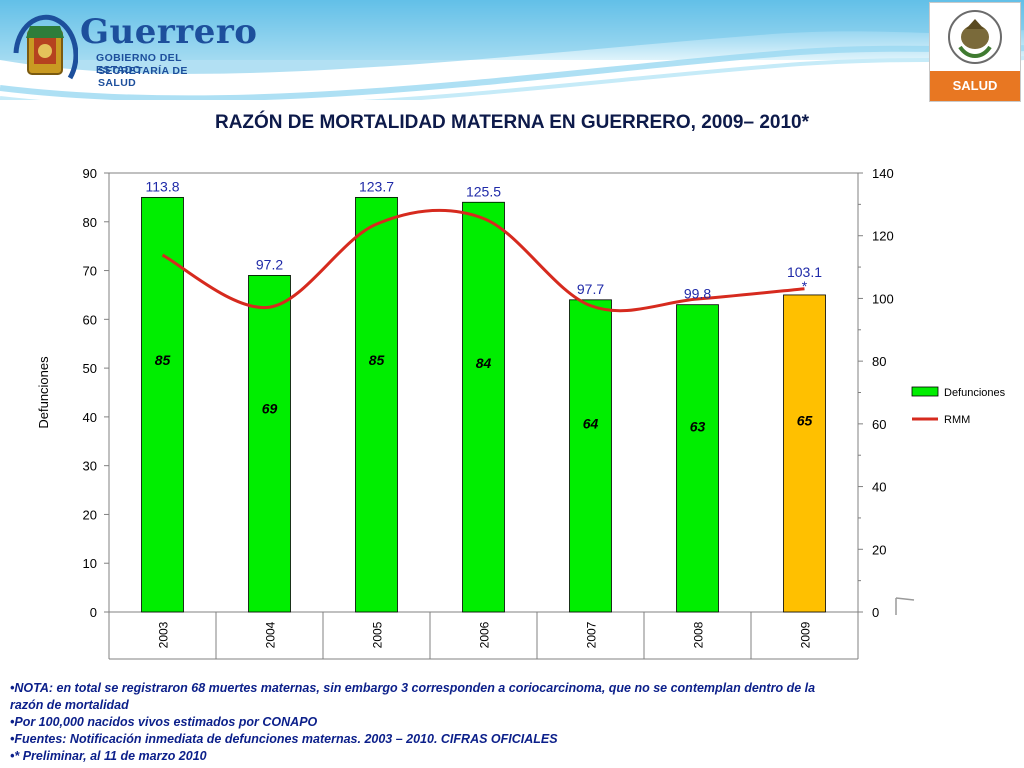 The width and height of the screenshot is (1024, 768). I want to click on brand-subtitle-secretariat: SECRETARÍA DE SALUD, so click(143, 77).